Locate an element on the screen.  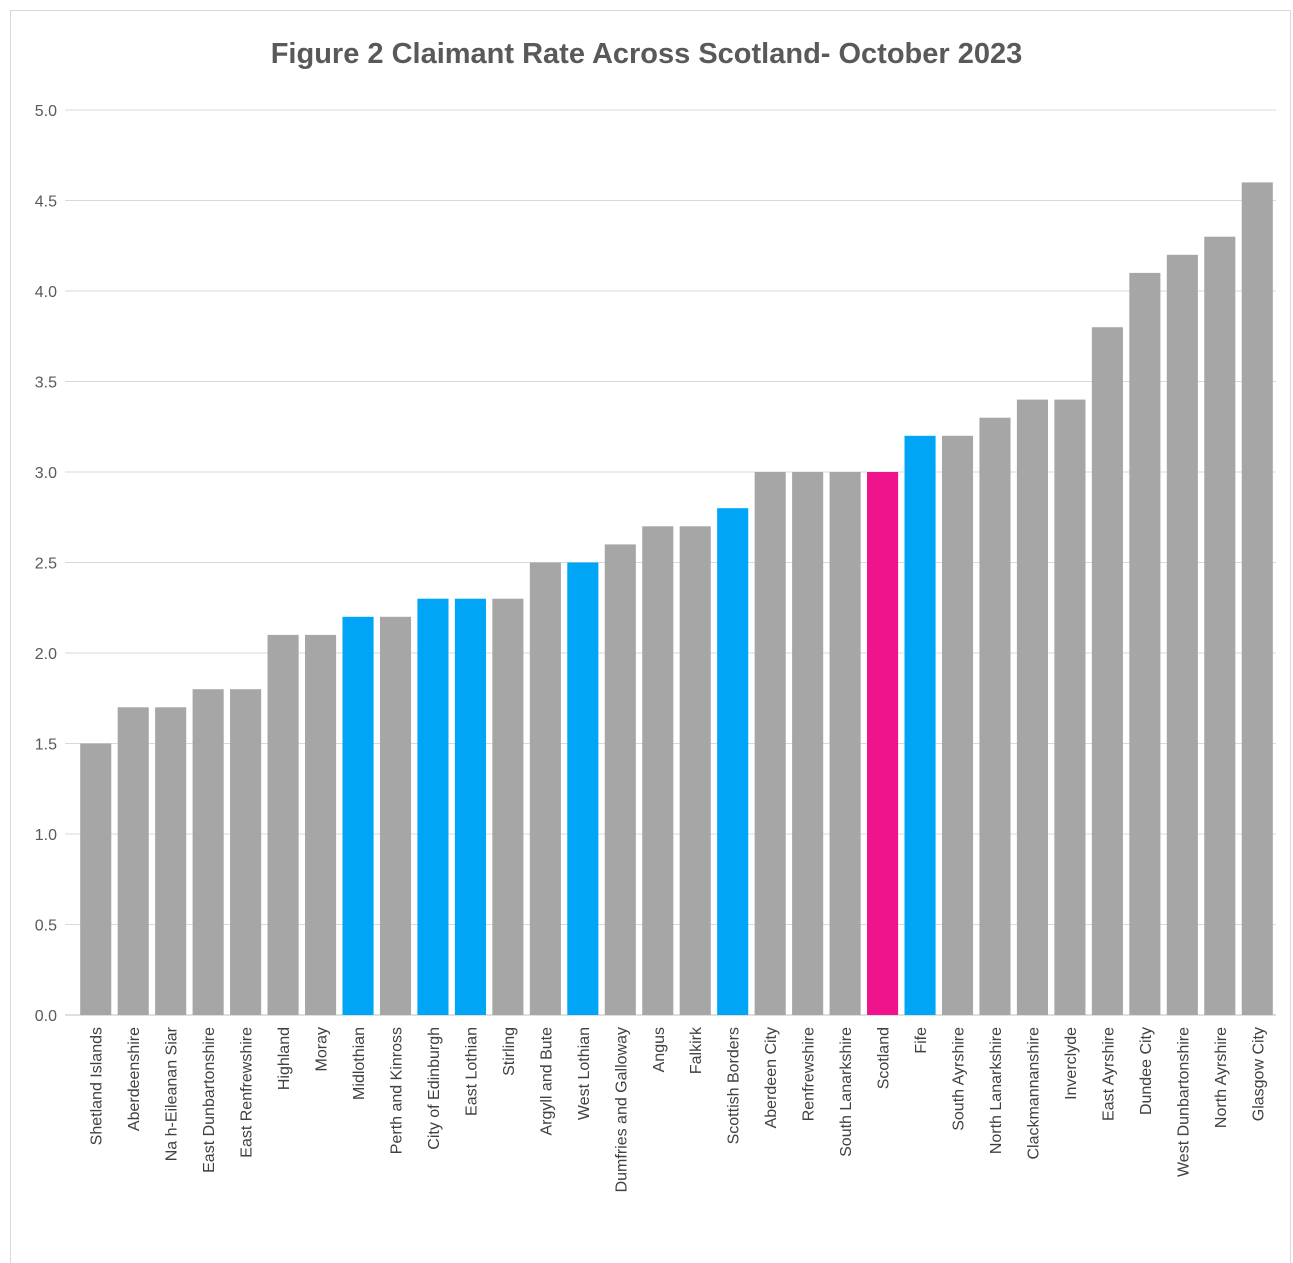
x-category-label: East Ayrshire is located at coordinates (1108, 1074).